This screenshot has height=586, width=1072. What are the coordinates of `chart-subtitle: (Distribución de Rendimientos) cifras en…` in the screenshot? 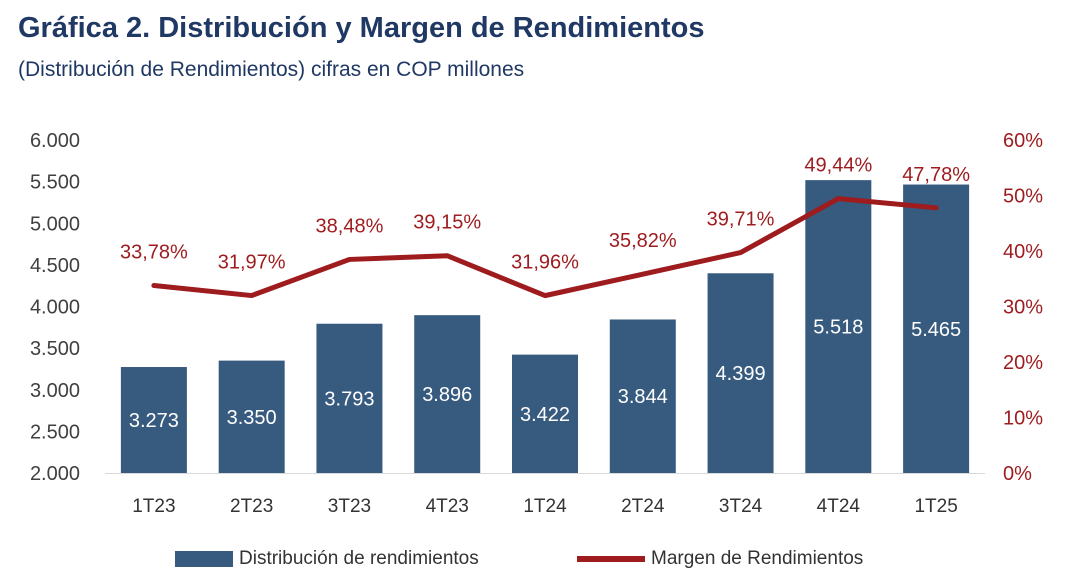 It's located at (271, 69).